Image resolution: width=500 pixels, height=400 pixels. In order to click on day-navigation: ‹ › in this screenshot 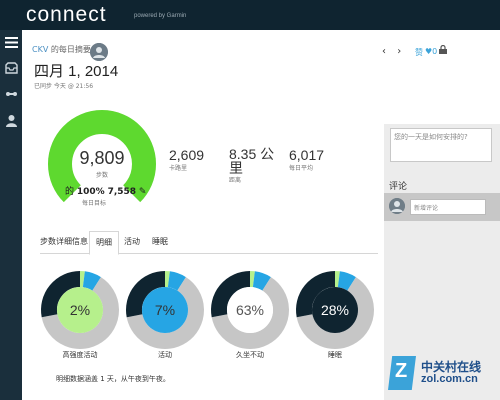, I will do `click(391, 51)`.